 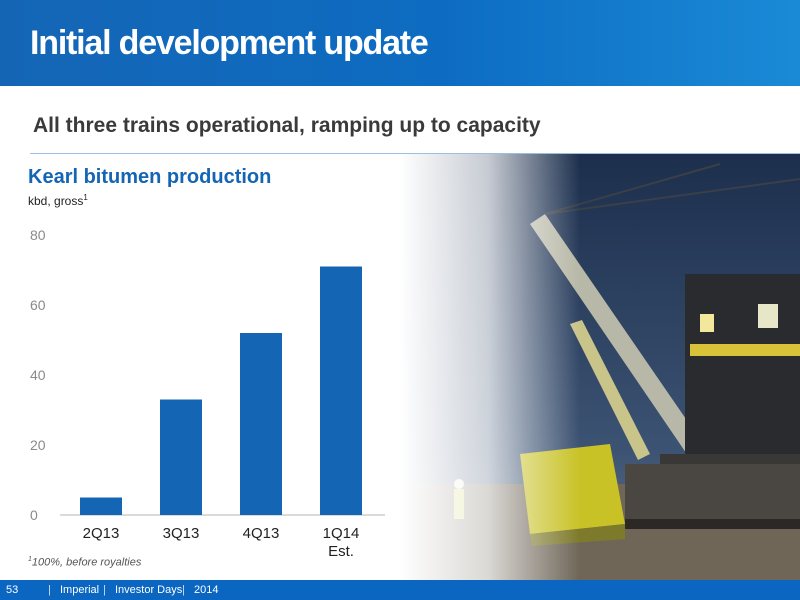 I want to click on x-tick-label: 4Q13, so click(x=261, y=533).